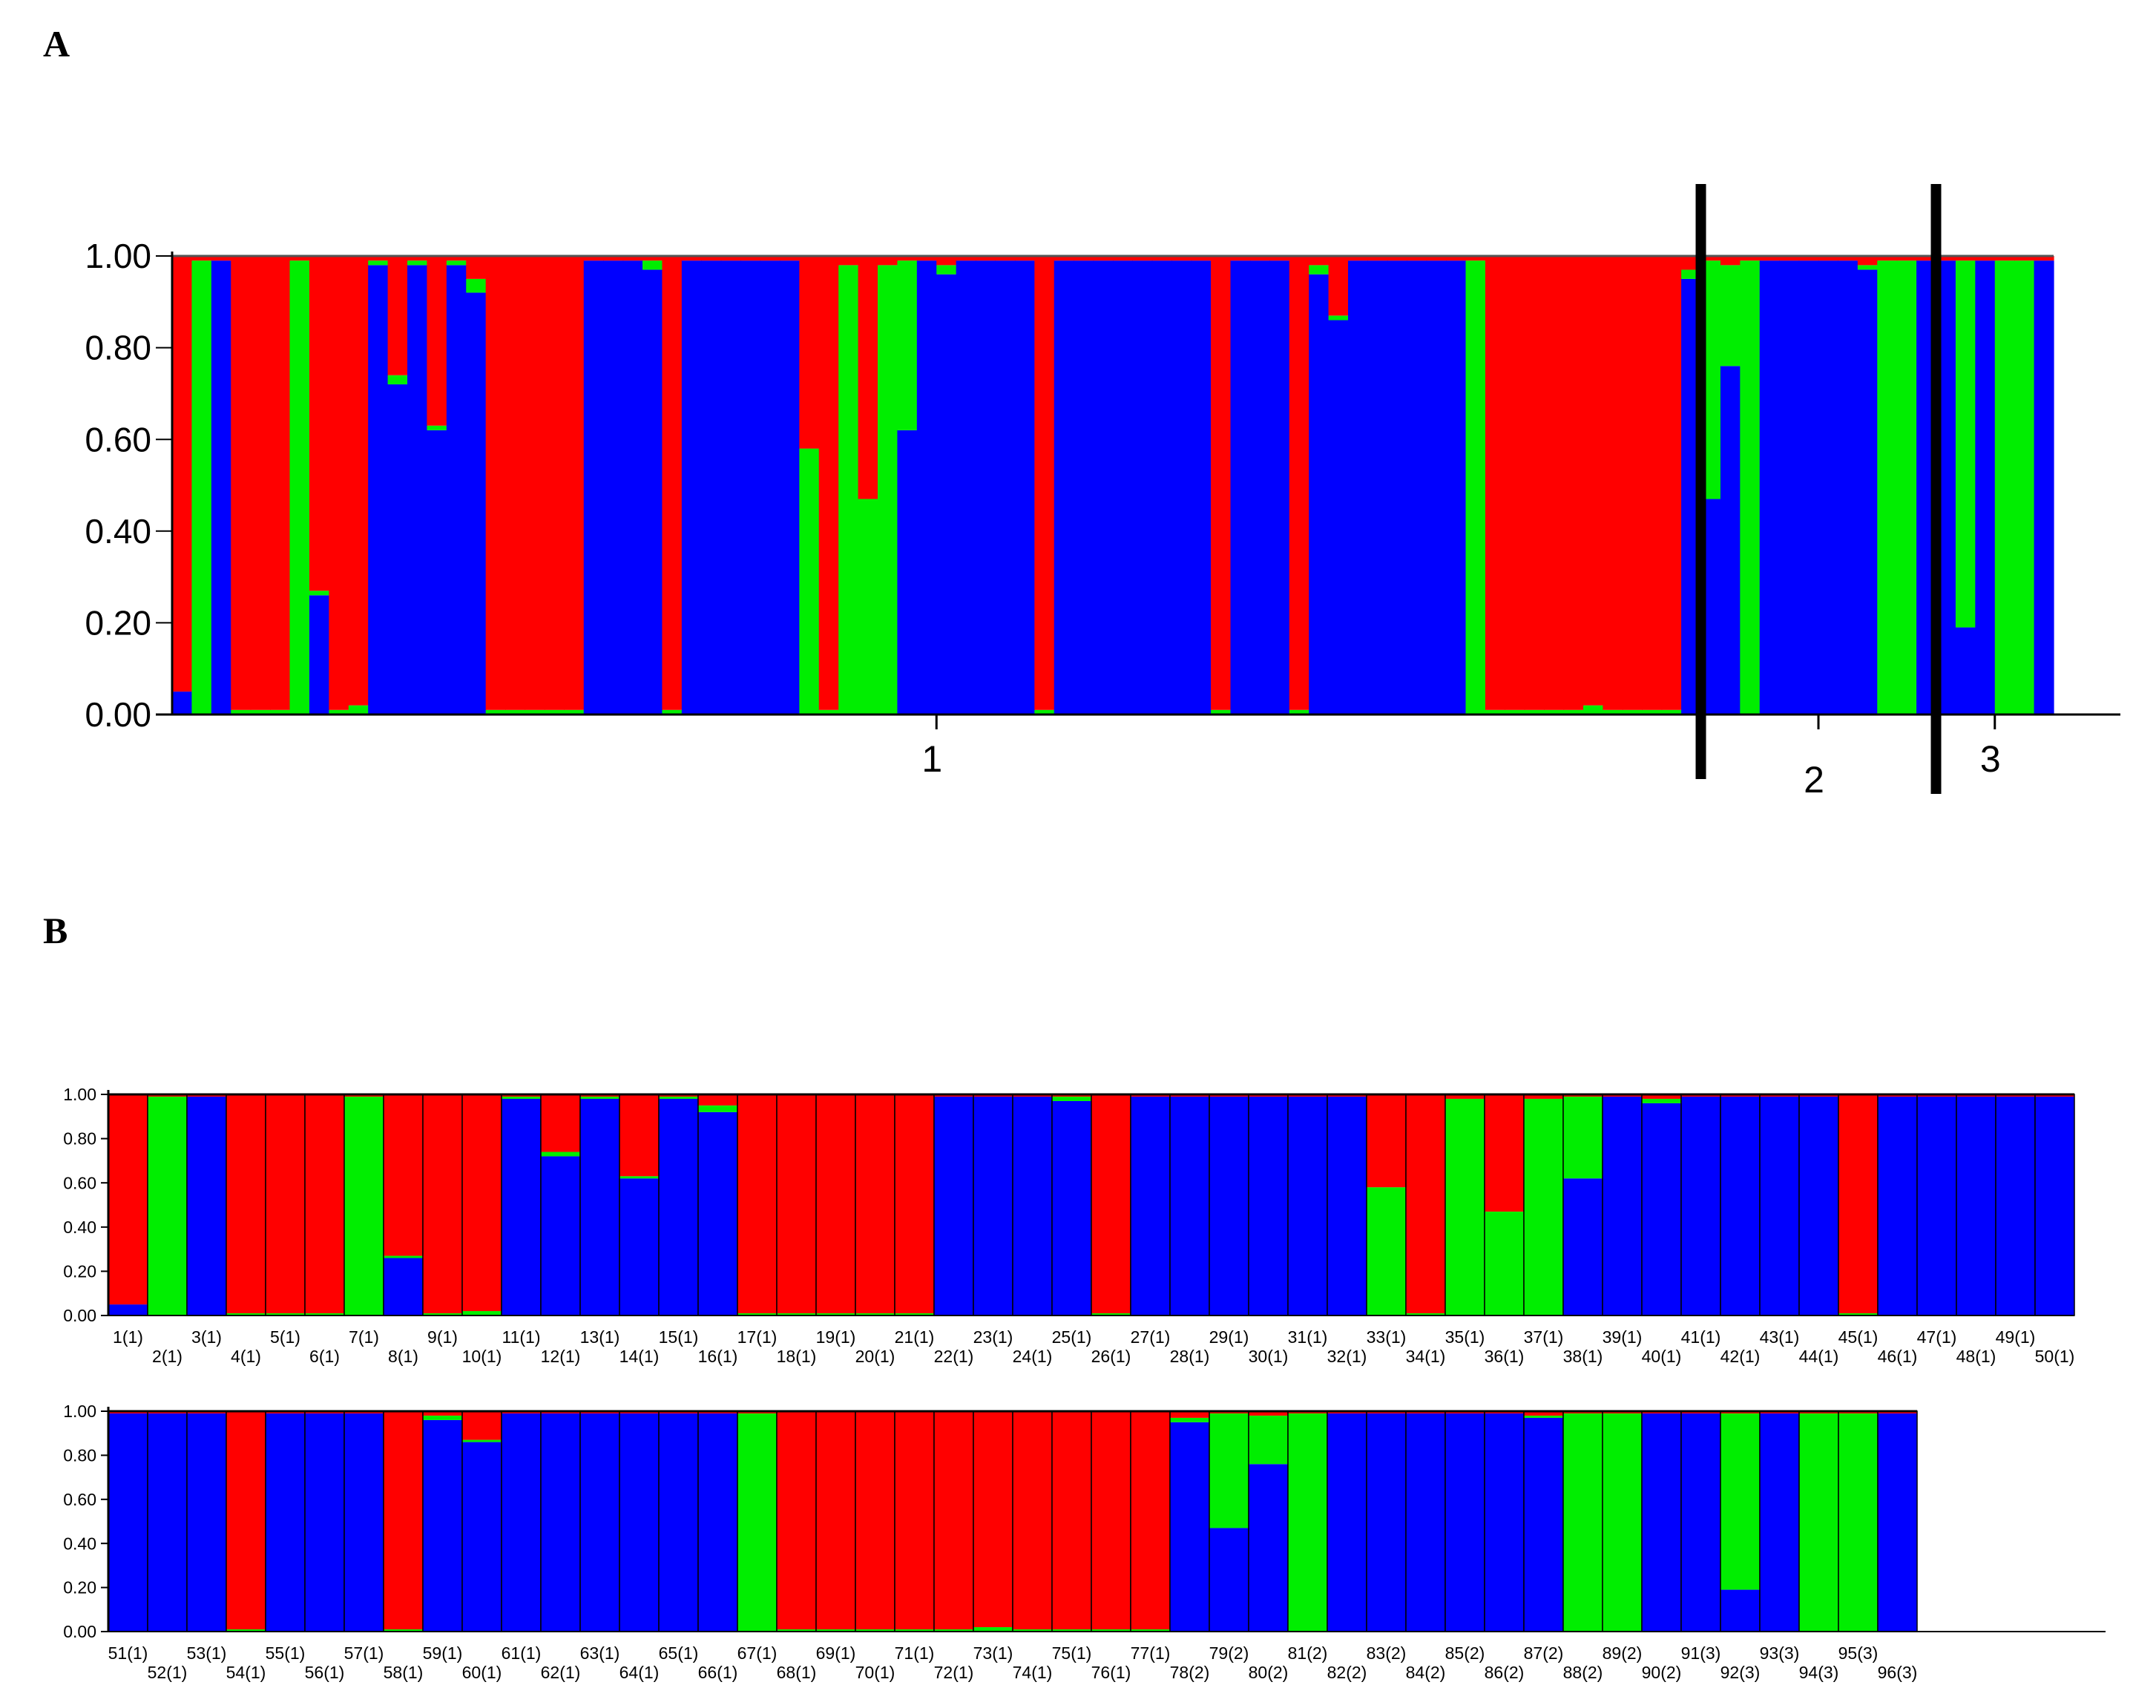  I want to click on panel-b-sample-label: 6(1), so click(325, 1356).